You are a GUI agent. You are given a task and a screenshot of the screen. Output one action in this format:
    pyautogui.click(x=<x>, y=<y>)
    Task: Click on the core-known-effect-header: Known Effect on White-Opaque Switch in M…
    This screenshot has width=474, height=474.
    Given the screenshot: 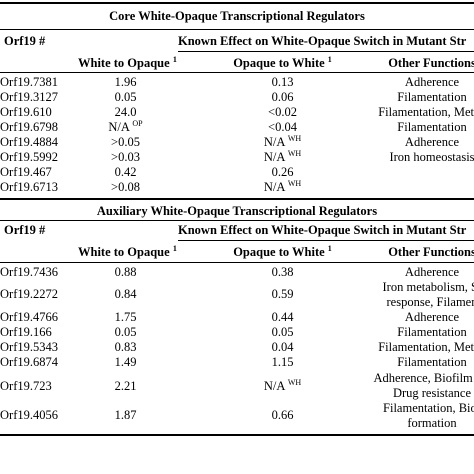 What is the action you would take?
    pyautogui.click(x=322, y=41)
    